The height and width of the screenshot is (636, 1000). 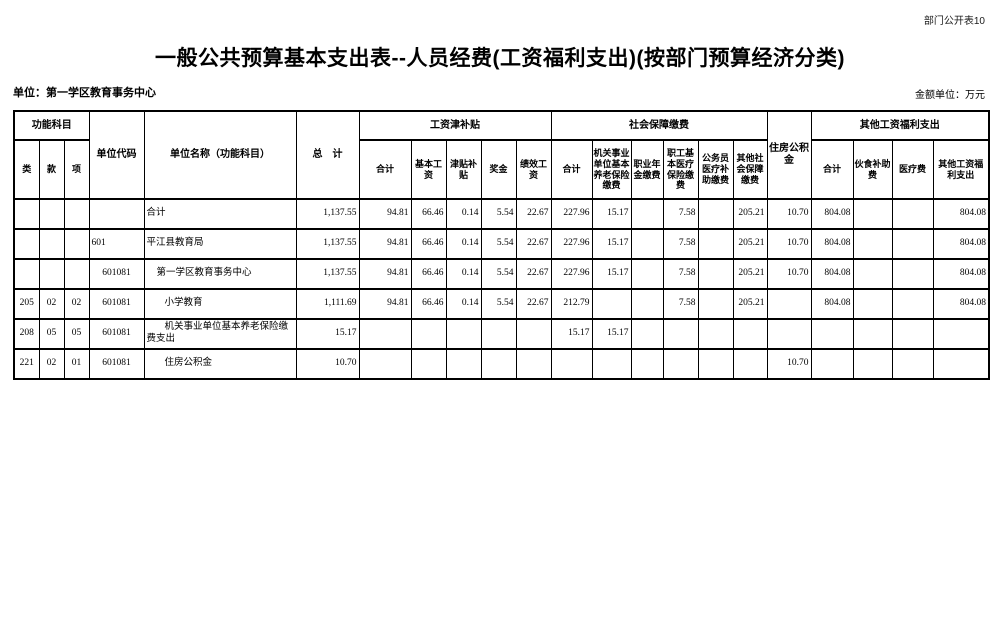 I want to click on func-xiang-cell: 02, so click(x=76, y=304).